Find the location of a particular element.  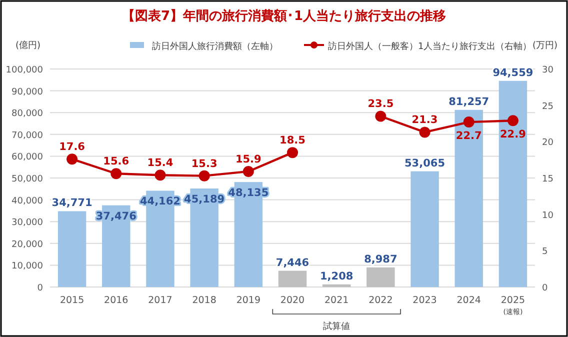

x-tick-label: 2017 is located at coordinates (160, 300).